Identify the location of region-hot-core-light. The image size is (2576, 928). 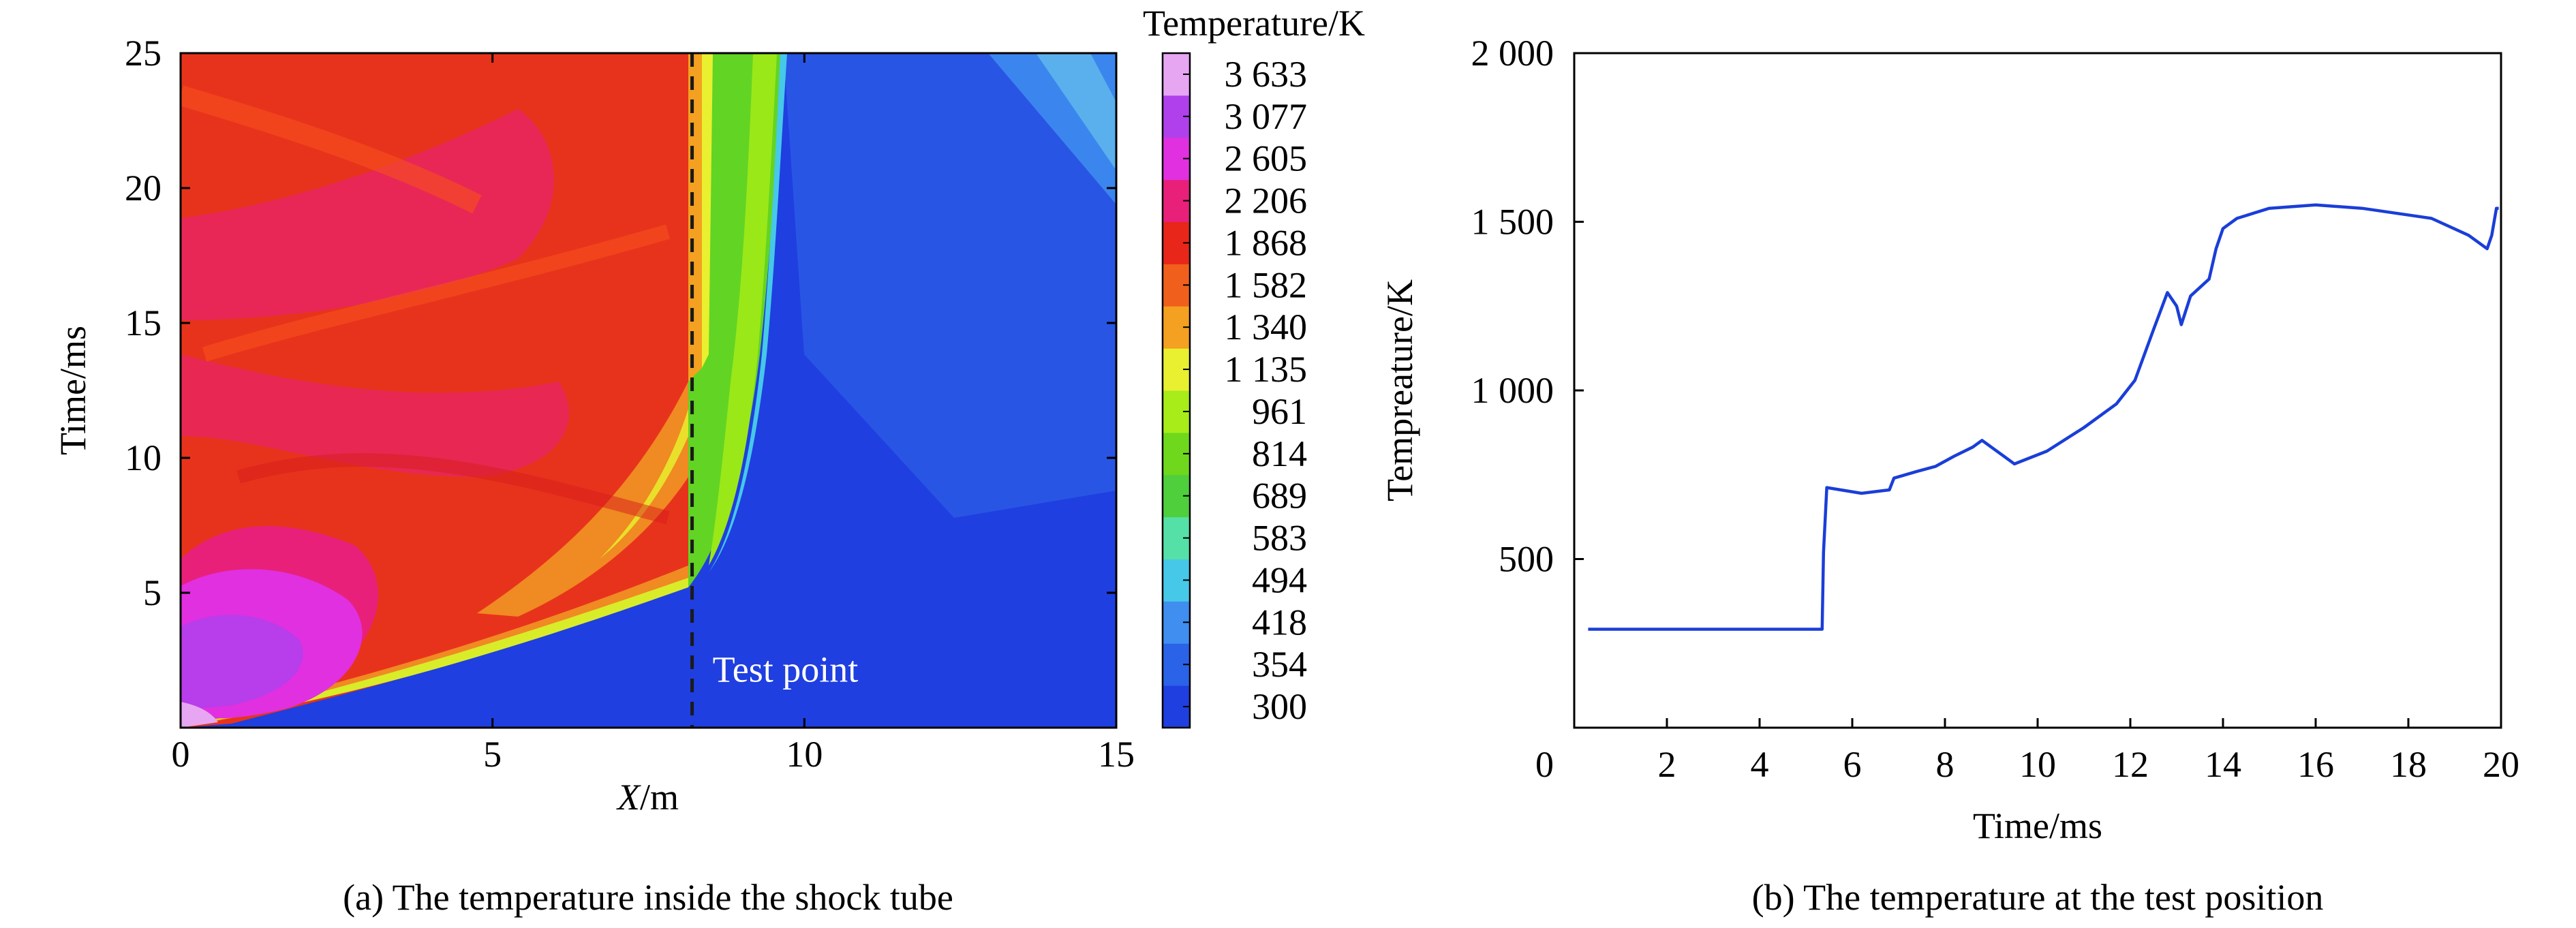
(199, 715).